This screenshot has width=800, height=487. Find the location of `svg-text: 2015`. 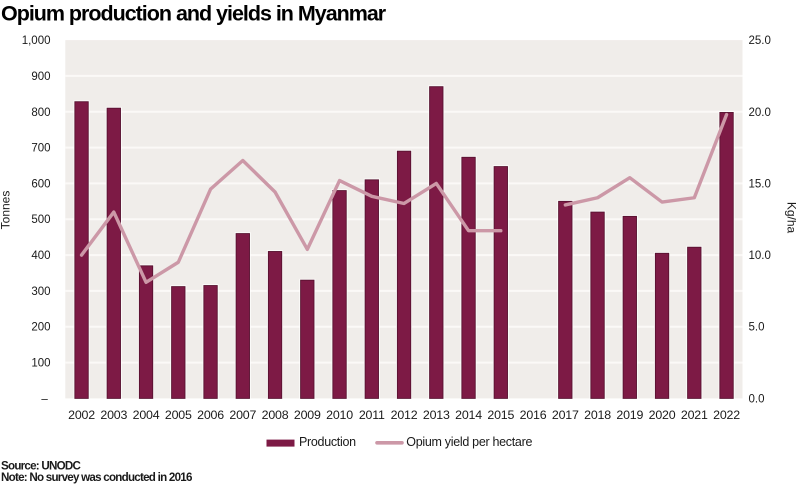

svg-text: 2015 is located at coordinates (500, 415).